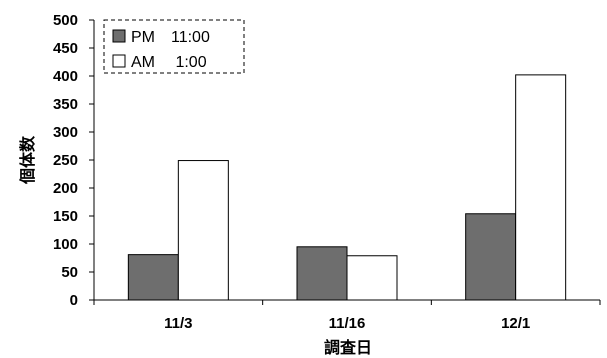 The width and height of the screenshot is (607, 358). I want to click on y-tick-label: 50, so click(69, 272).